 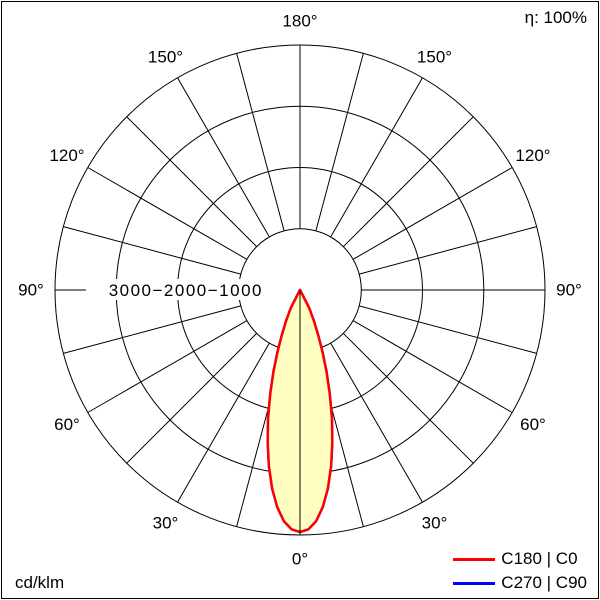 I want to click on legend-label-c90: C270 | C90, so click(x=544, y=582).